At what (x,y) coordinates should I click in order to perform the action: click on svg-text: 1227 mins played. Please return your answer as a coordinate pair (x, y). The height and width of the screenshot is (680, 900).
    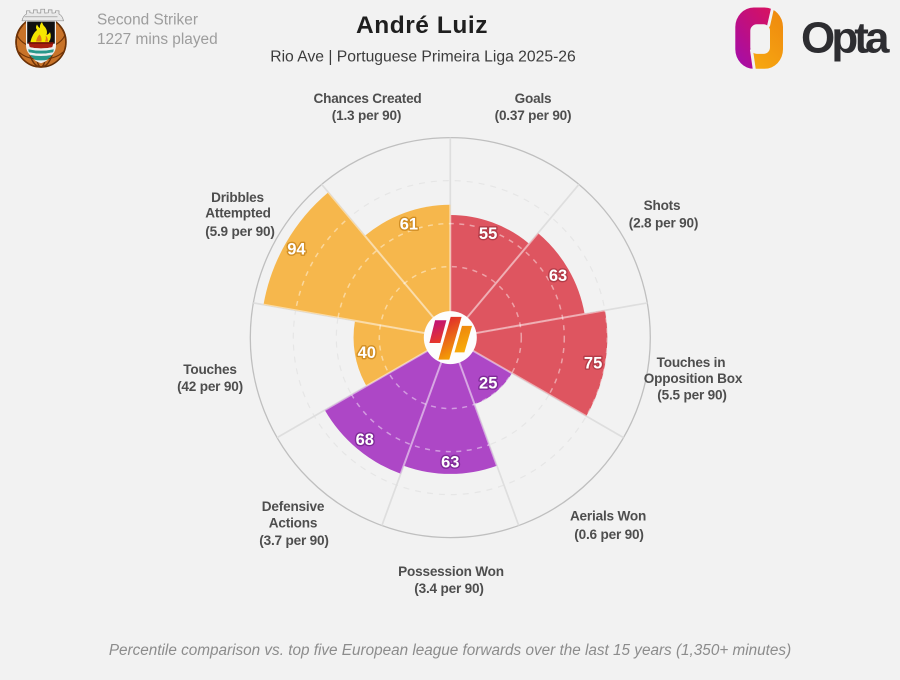
    Looking at the image, I should click on (157, 39).